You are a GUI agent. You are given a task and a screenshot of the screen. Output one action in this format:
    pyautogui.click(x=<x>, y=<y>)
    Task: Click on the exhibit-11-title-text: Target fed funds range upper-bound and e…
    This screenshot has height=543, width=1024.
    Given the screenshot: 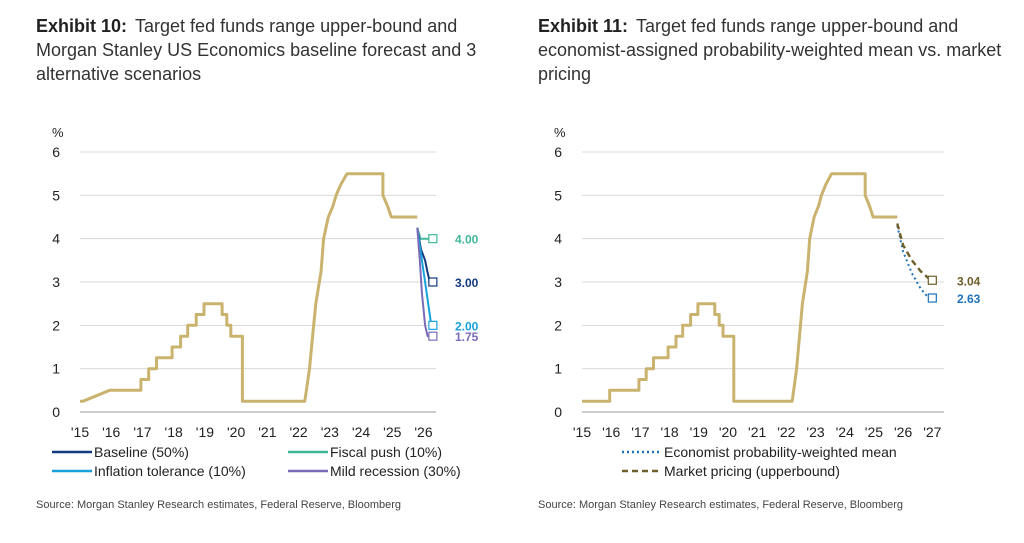 What is the action you would take?
    pyautogui.click(x=770, y=50)
    